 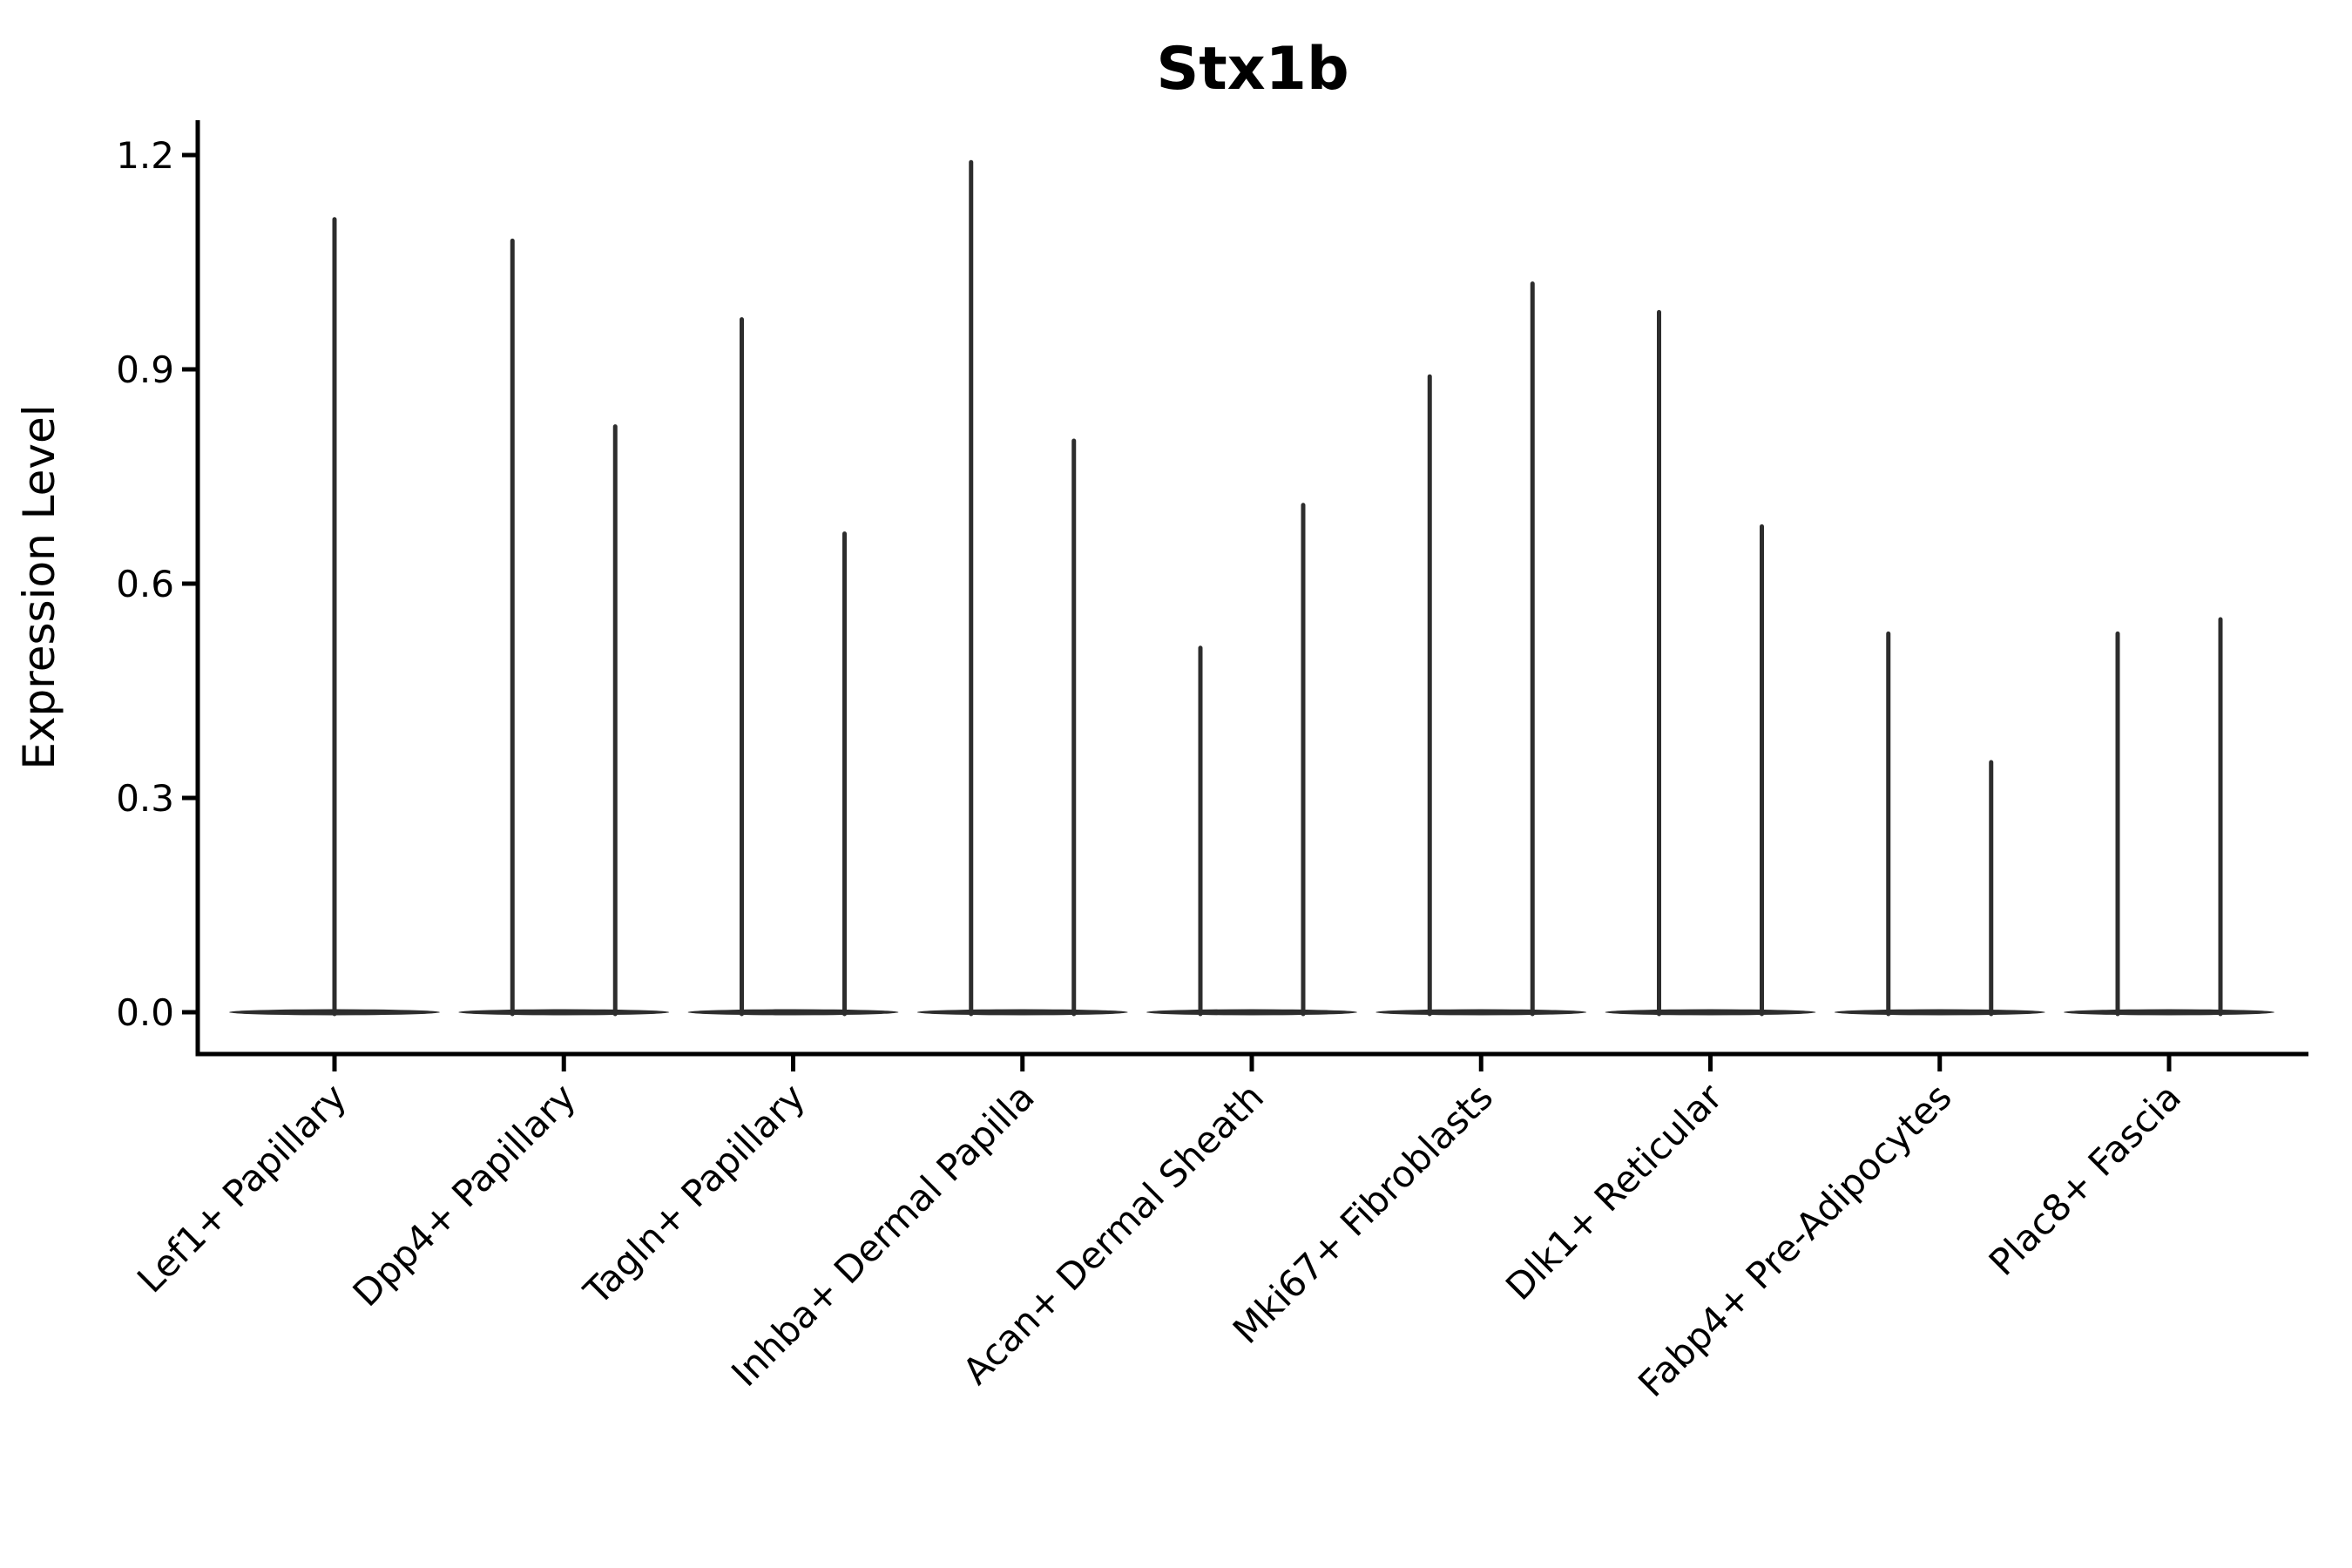 I want to click on y-axis-ticks: 0.0 0.3 0.6 0.9 1.2, so click(x=157, y=584).